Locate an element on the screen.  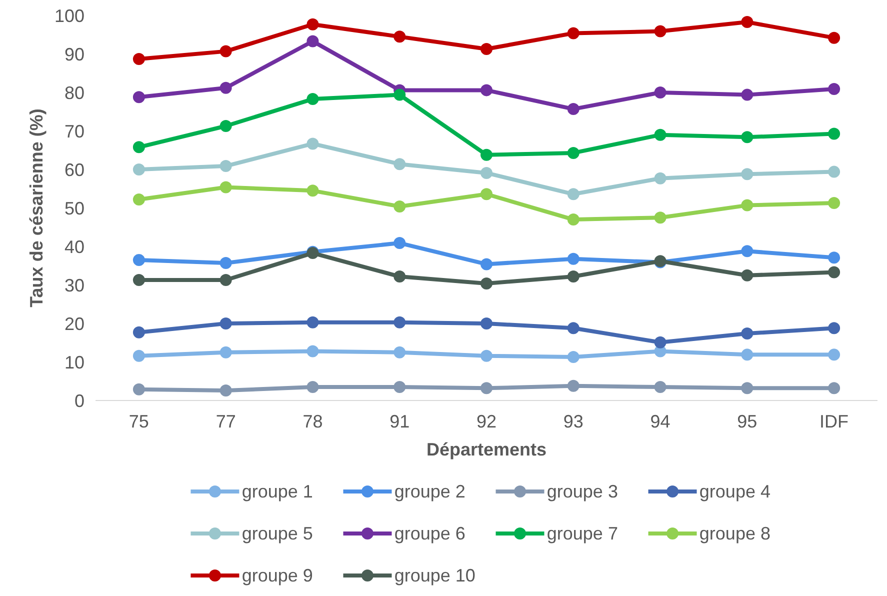
legend-label: groupe 5 is located at coordinates (277, 534).